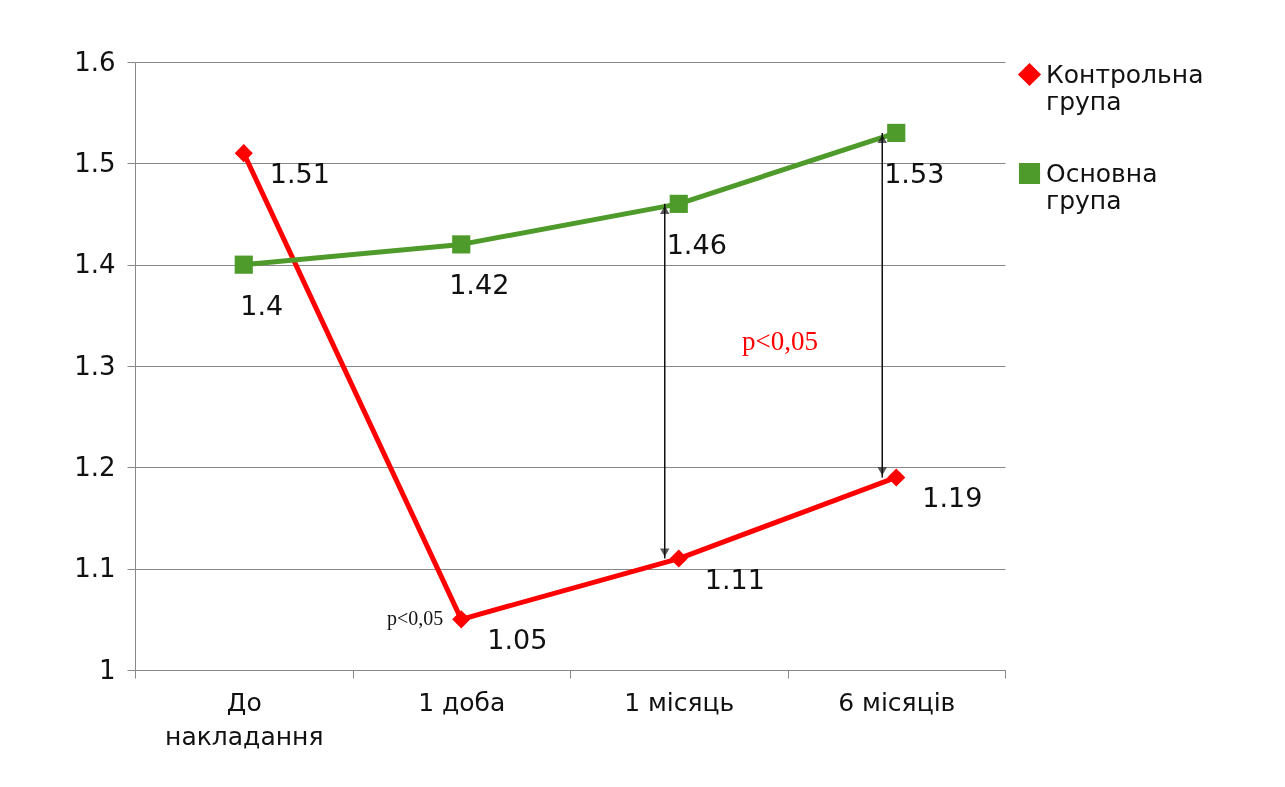 This screenshot has height=787, width=1285. What do you see at coordinates (107, 669) in the screenshot?
I see `y-tick-label: 1` at bounding box center [107, 669].